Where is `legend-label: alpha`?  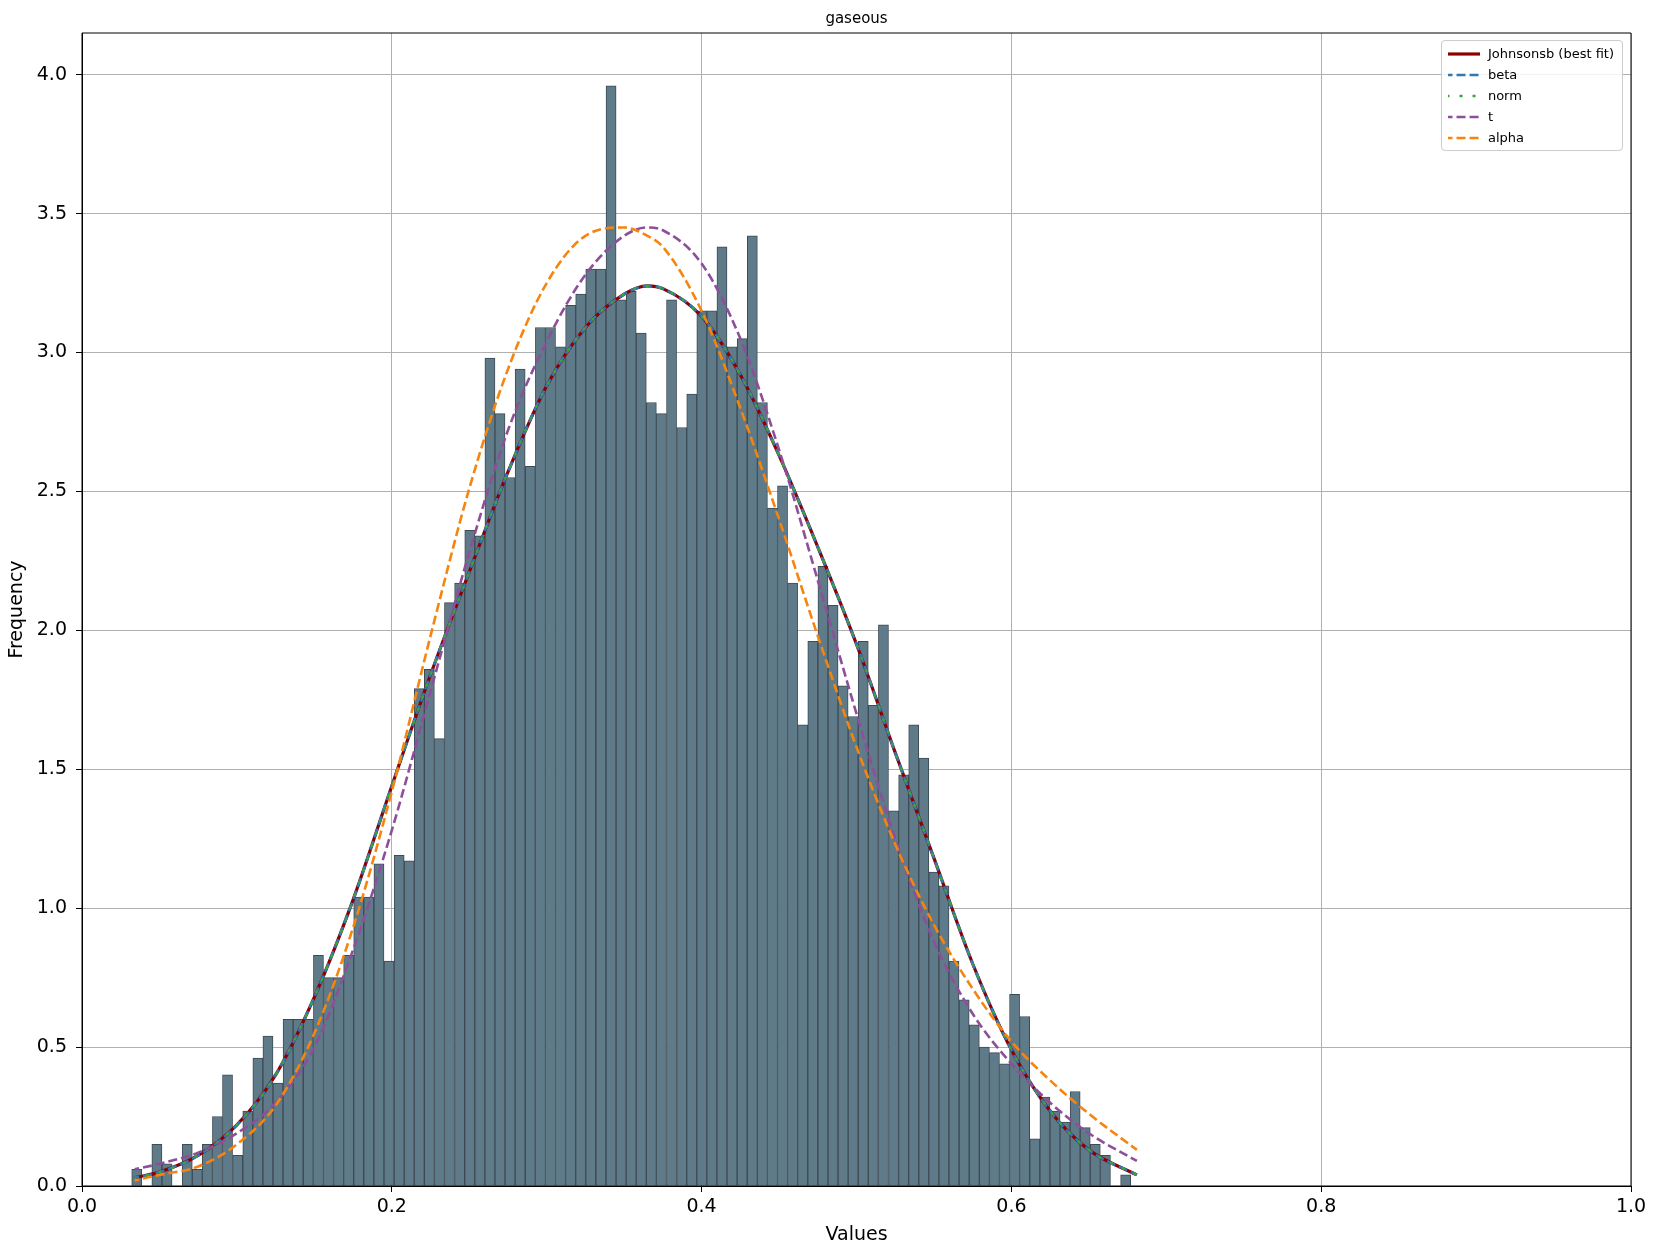 legend-label: alpha is located at coordinates (1505, 137).